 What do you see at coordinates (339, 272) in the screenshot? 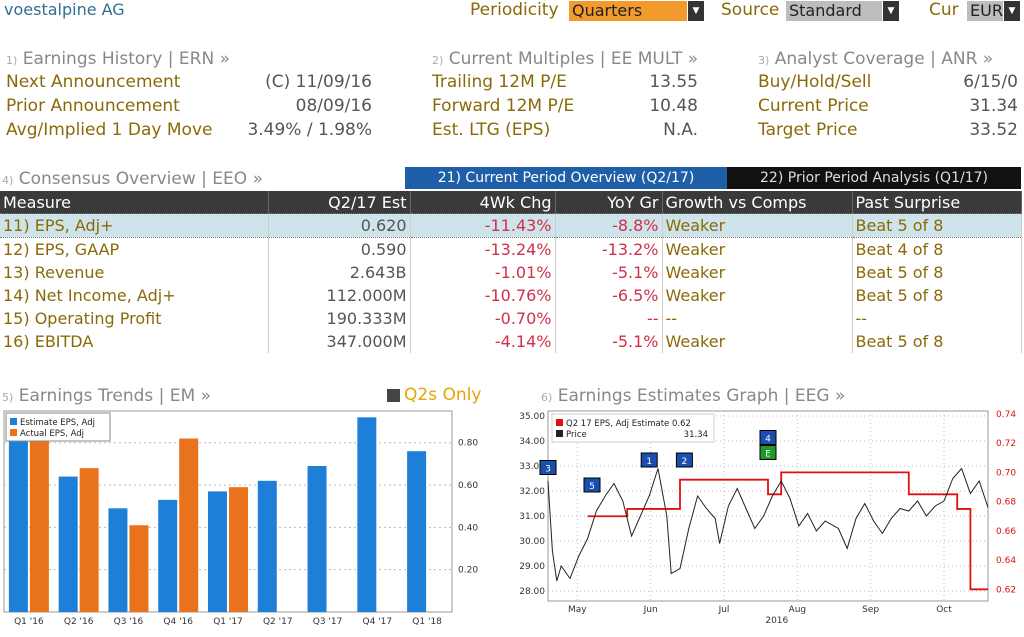
I see `estimate-cell: 2.643B` at bounding box center [339, 272].